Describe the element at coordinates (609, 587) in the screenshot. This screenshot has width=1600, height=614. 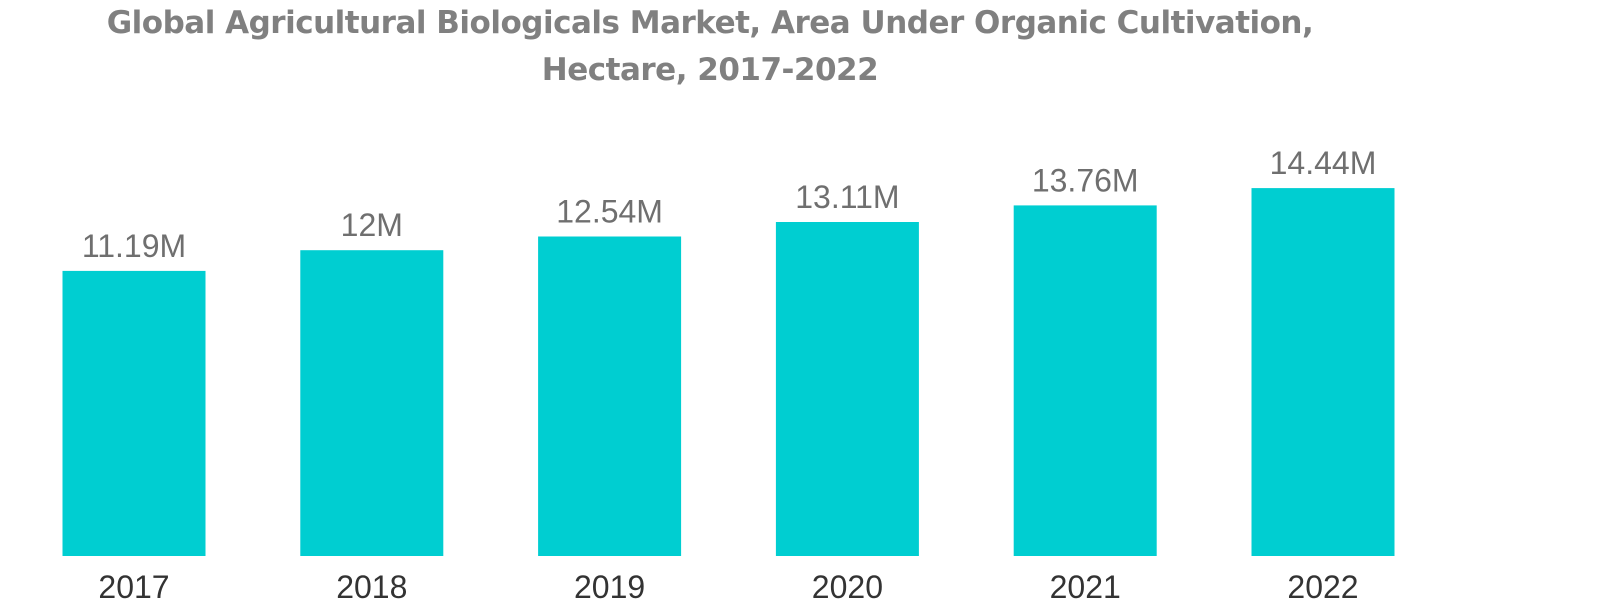
I see `x-tick-label-2019: 2019` at that location.